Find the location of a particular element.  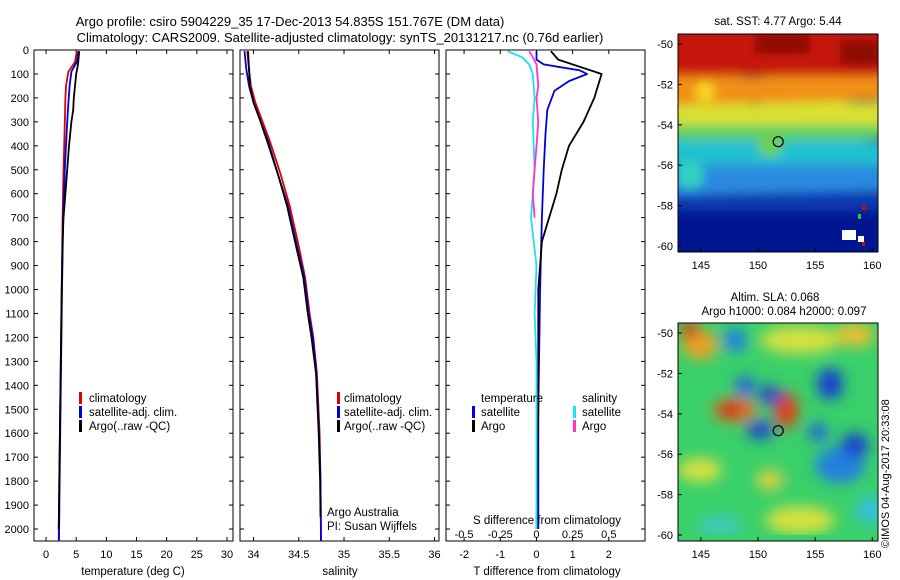

sst-map-axes: 145 150 155 160 -50 -52 -54 -56 -58 -60 is located at coordinates (769, 155).